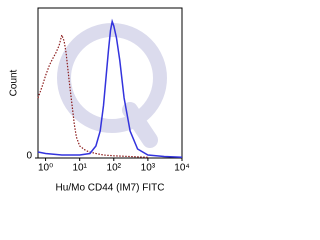 Image resolution: width=320 pixels, height=240 pixels. I want to click on y-tick-label: 0, so click(29, 156).